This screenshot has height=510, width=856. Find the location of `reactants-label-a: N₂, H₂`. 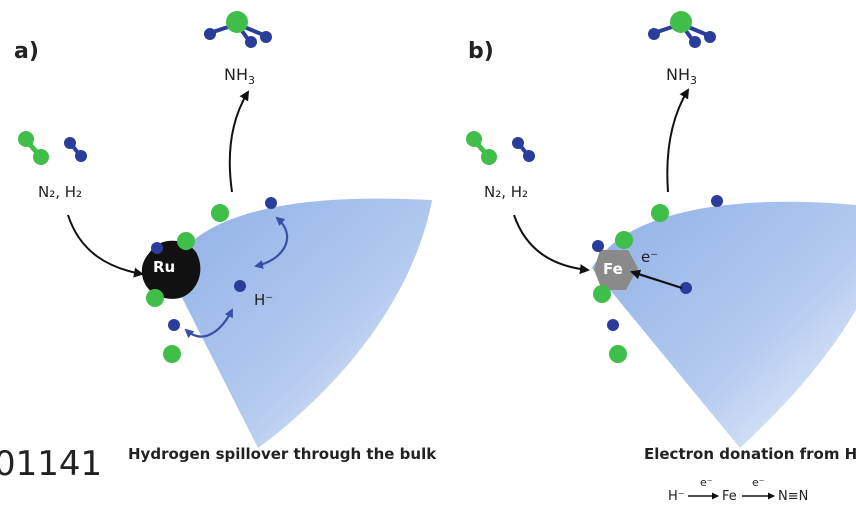

reactants-label-a: N₂, H₂ is located at coordinates (60, 192).